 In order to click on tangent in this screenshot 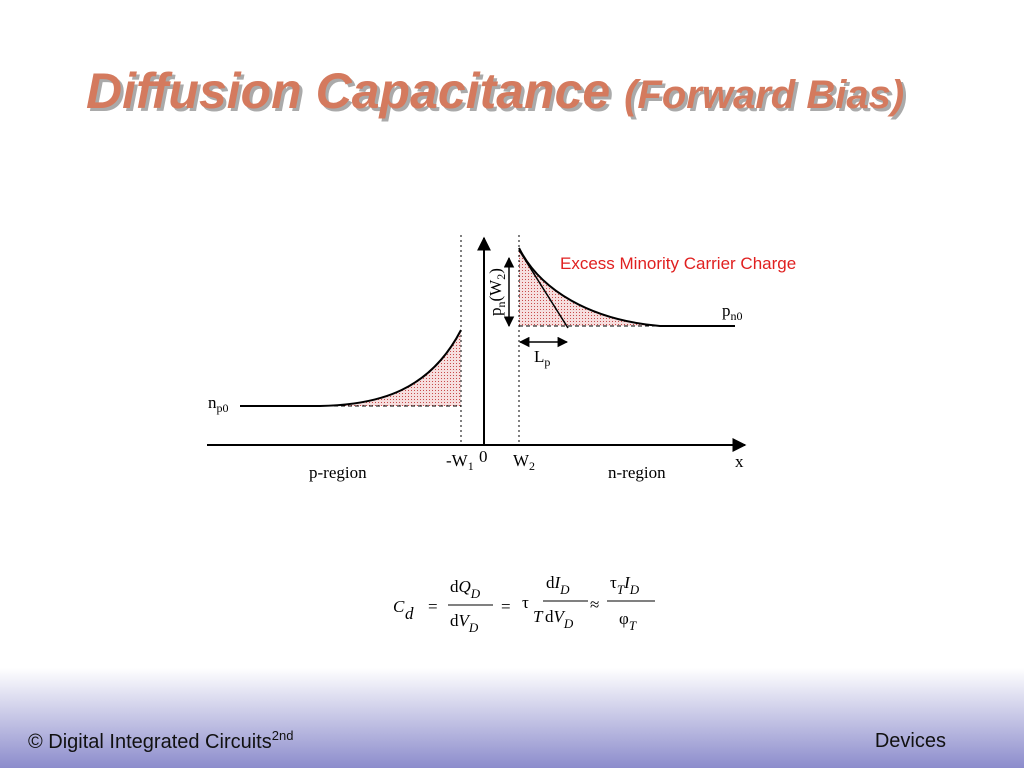, I will do `click(543, 289)`.